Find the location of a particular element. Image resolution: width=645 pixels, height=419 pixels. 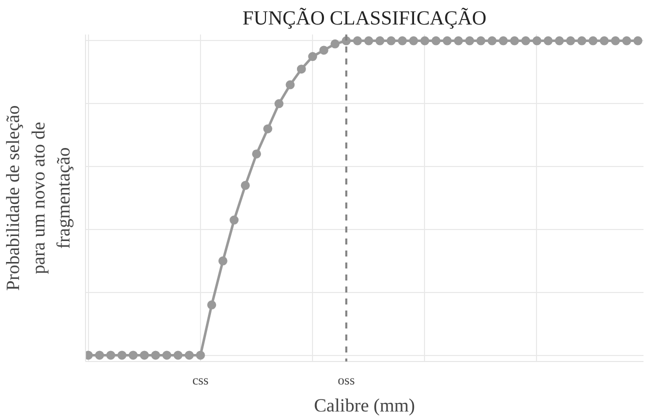

x-tick-label: css is located at coordinates (200, 380).